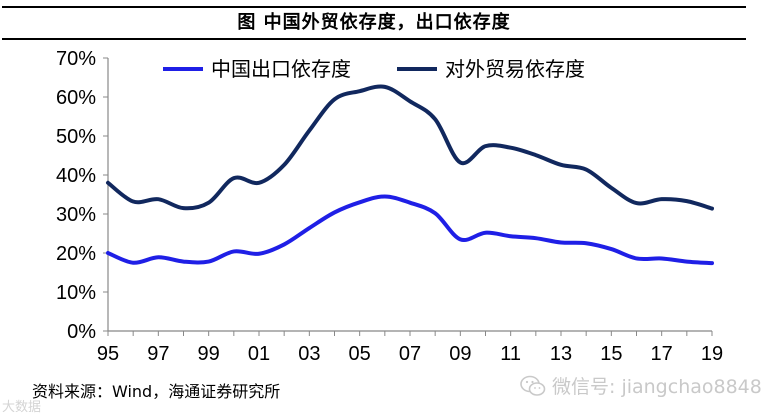 Image resolution: width=777 pixels, height=418 pixels. I want to click on legend-export-label: 中国出口依存度, so click(281, 69).